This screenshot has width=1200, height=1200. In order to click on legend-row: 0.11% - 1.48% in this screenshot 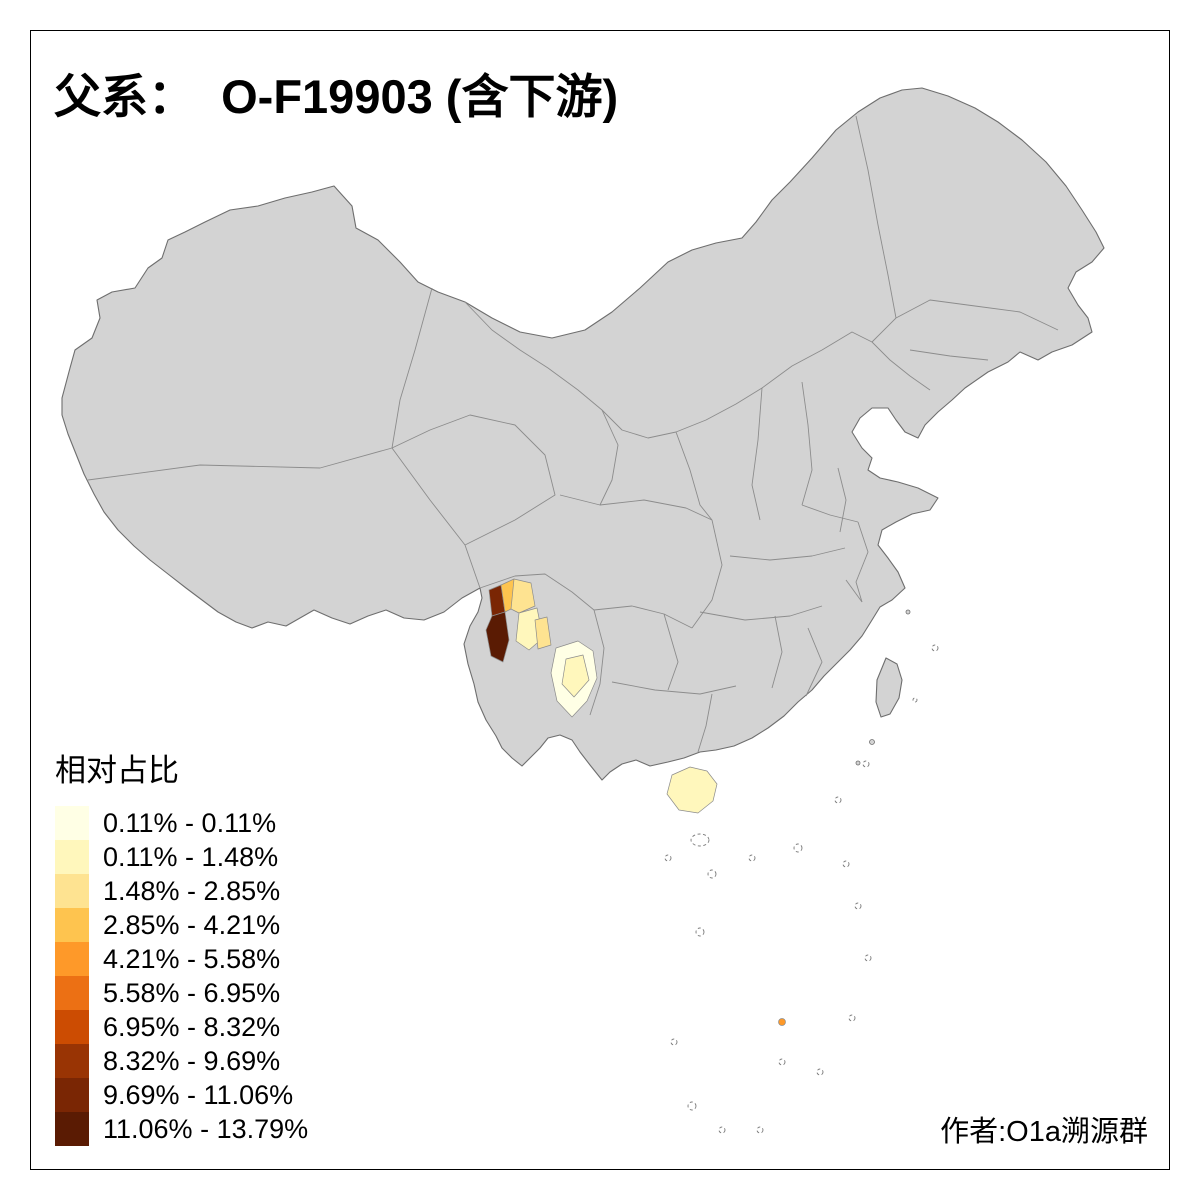, I will do `click(181, 857)`.